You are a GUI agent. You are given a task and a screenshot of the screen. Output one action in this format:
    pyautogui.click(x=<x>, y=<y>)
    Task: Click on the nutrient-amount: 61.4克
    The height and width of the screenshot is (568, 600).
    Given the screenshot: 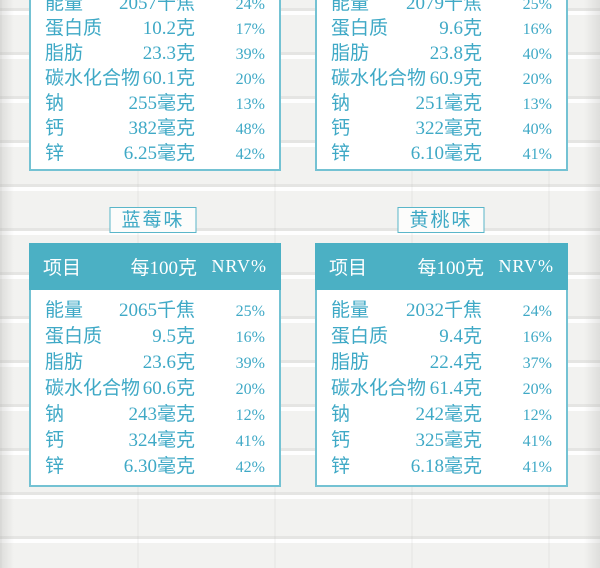 What is the action you would take?
    pyautogui.click(x=455, y=388)
    